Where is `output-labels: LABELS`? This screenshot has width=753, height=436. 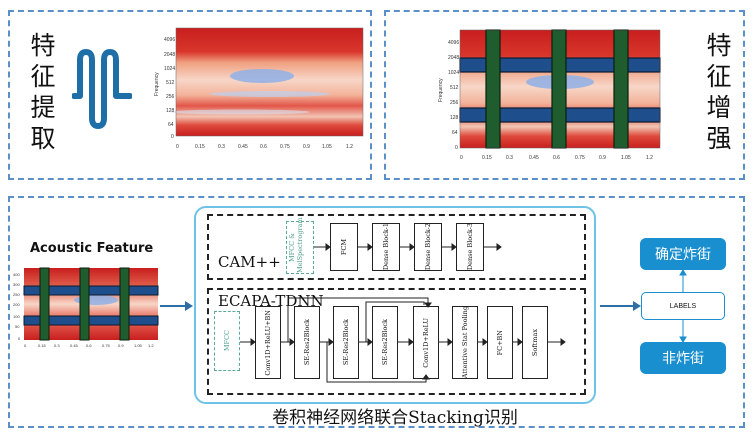 output-labels: LABELS is located at coordinates (683, 306).